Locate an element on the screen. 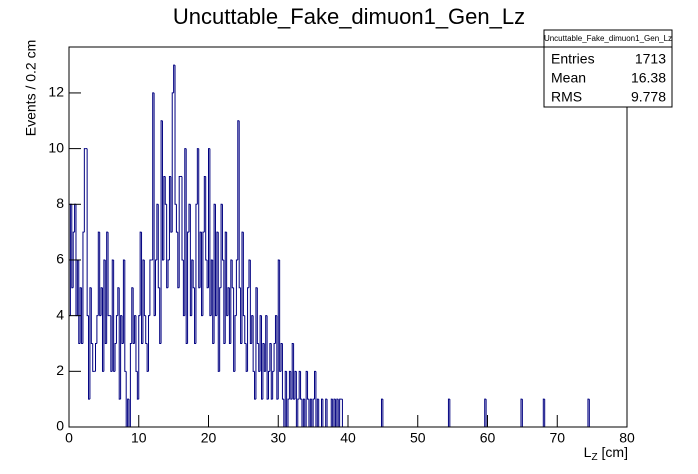  x-label-sub: Z is located at coordinates (594, 457).